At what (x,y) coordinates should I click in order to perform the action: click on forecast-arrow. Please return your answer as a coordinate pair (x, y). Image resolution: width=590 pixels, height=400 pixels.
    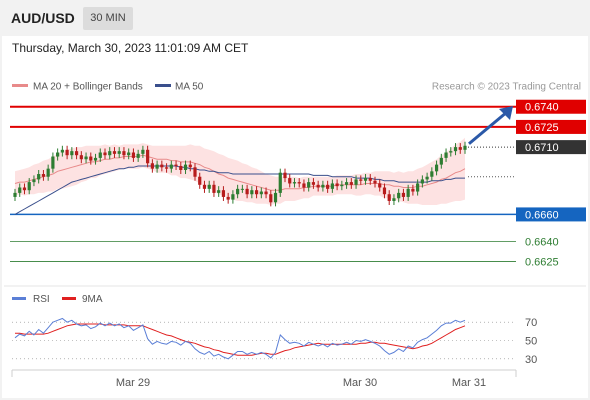
    Looking at the image, I should click on (490, 125).